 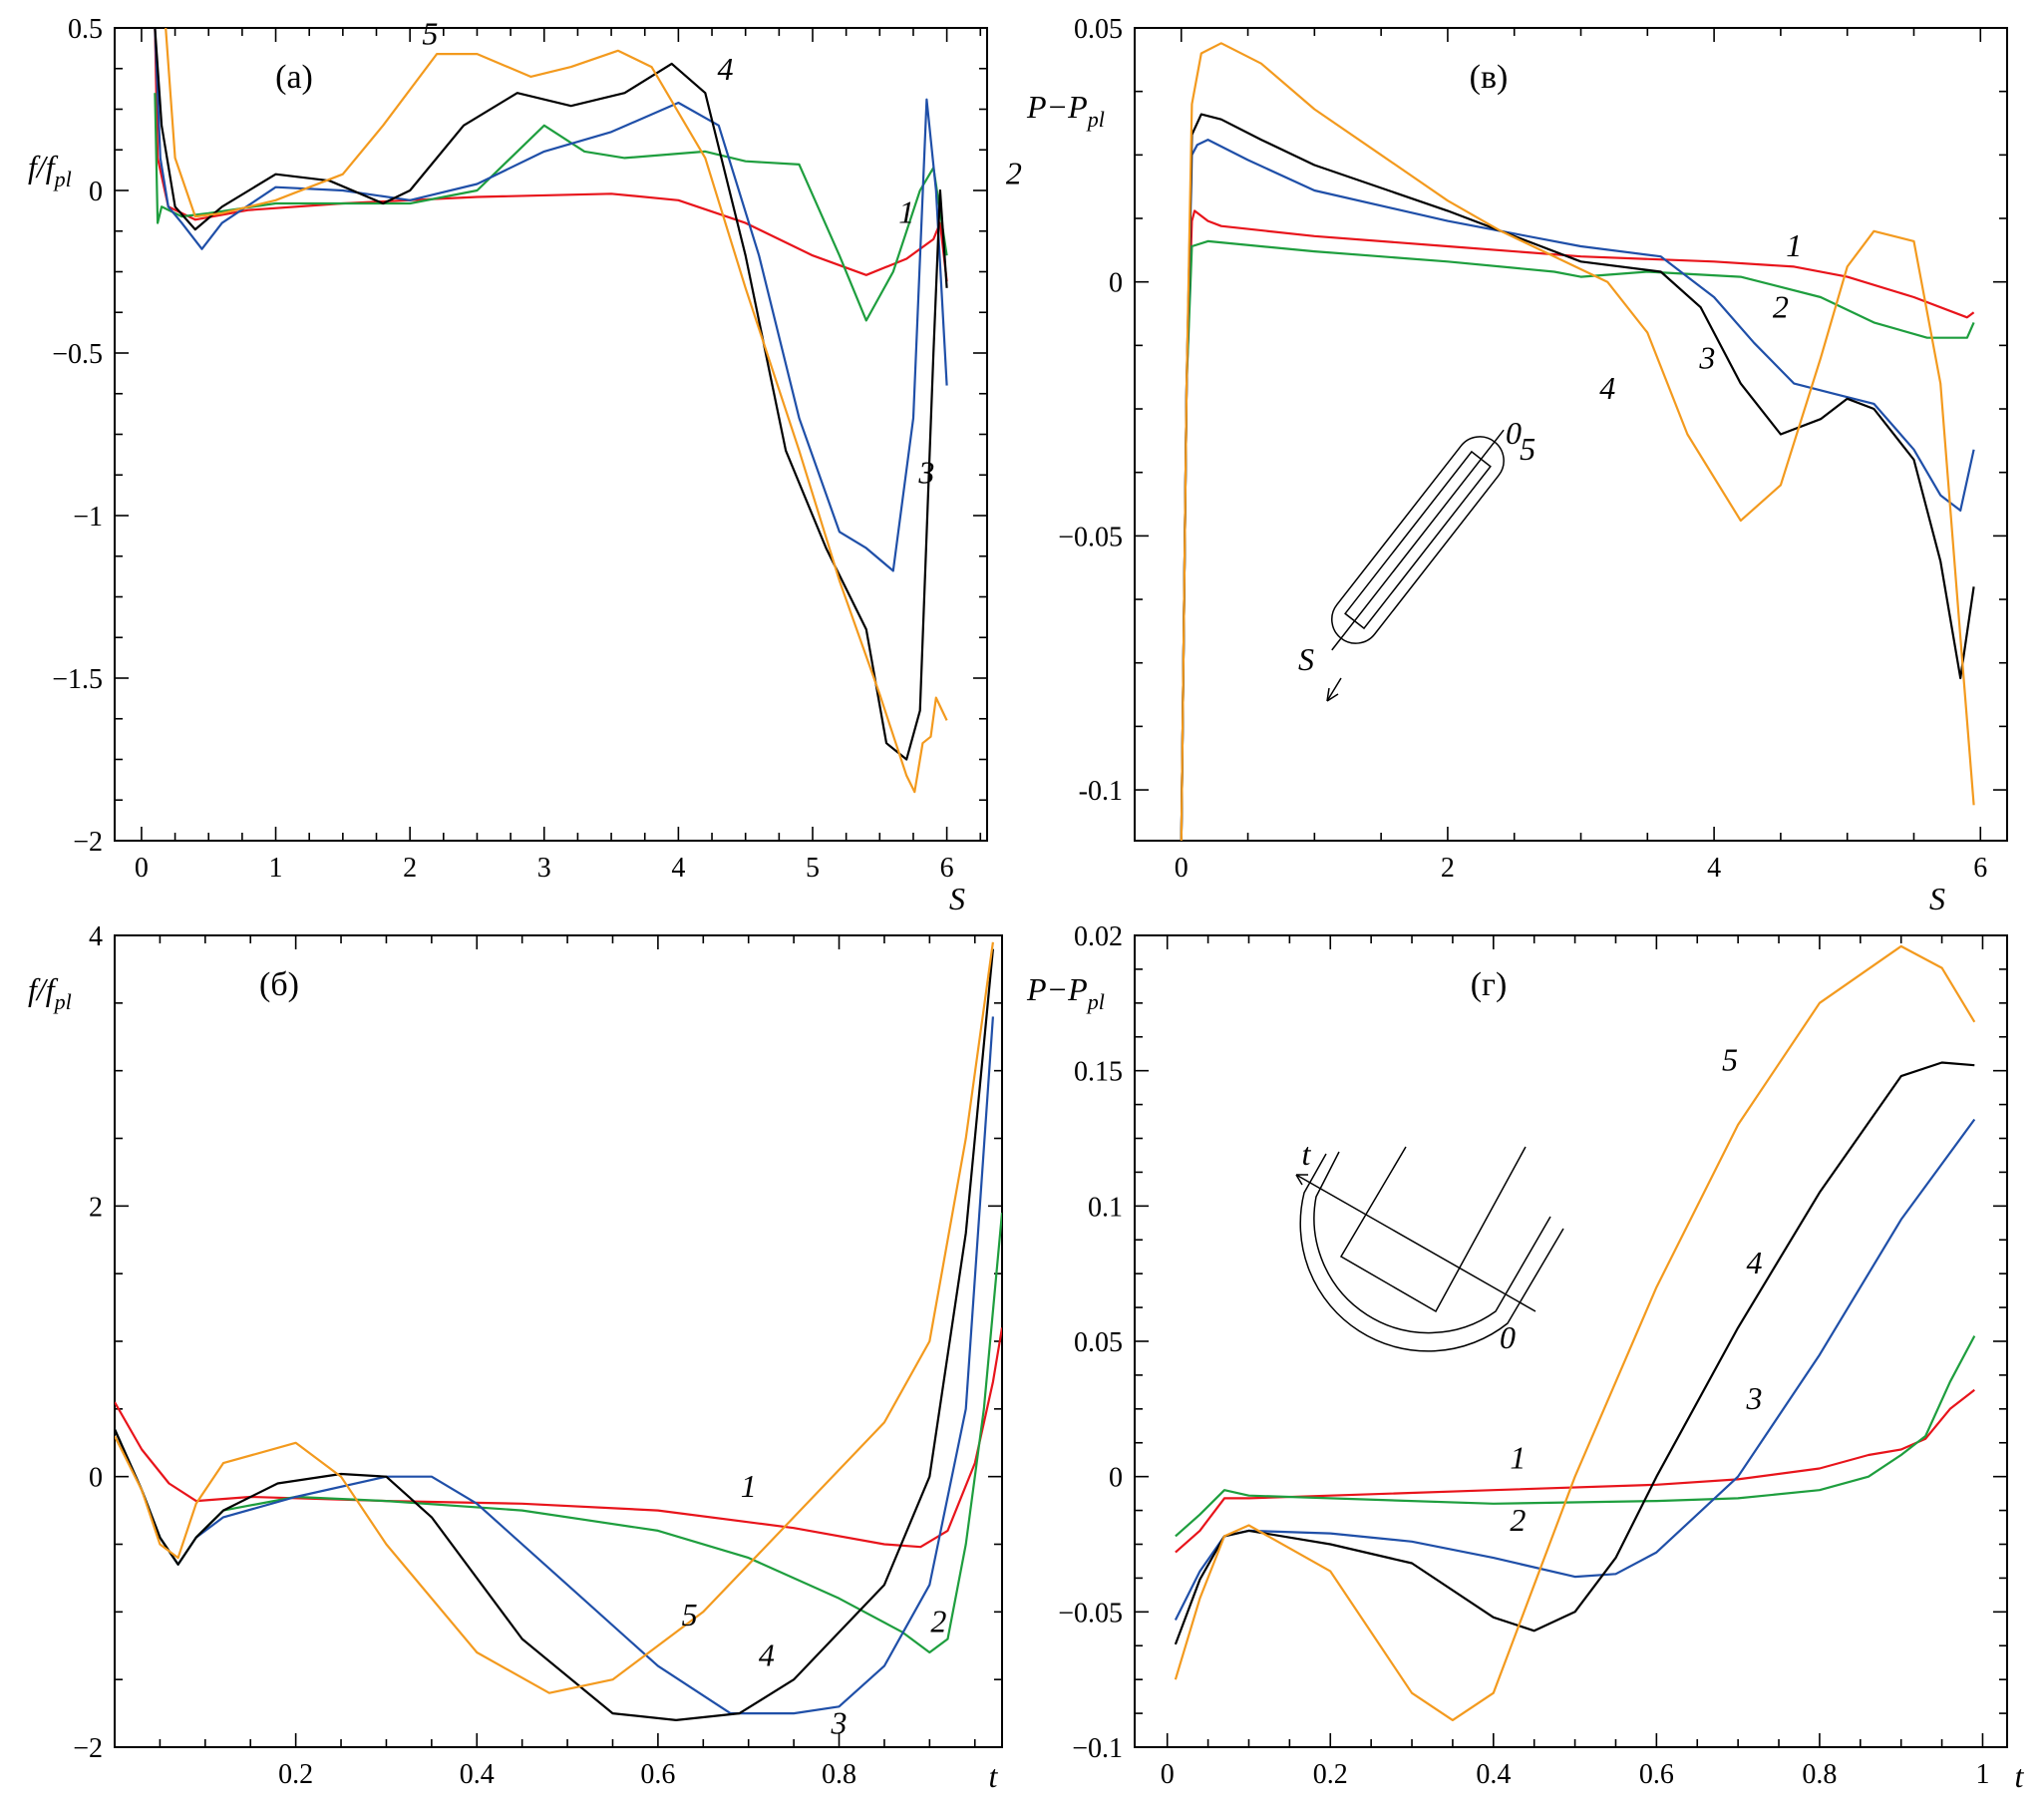 I want to click on inset-label-s: S, so click(x=1306, y=659).